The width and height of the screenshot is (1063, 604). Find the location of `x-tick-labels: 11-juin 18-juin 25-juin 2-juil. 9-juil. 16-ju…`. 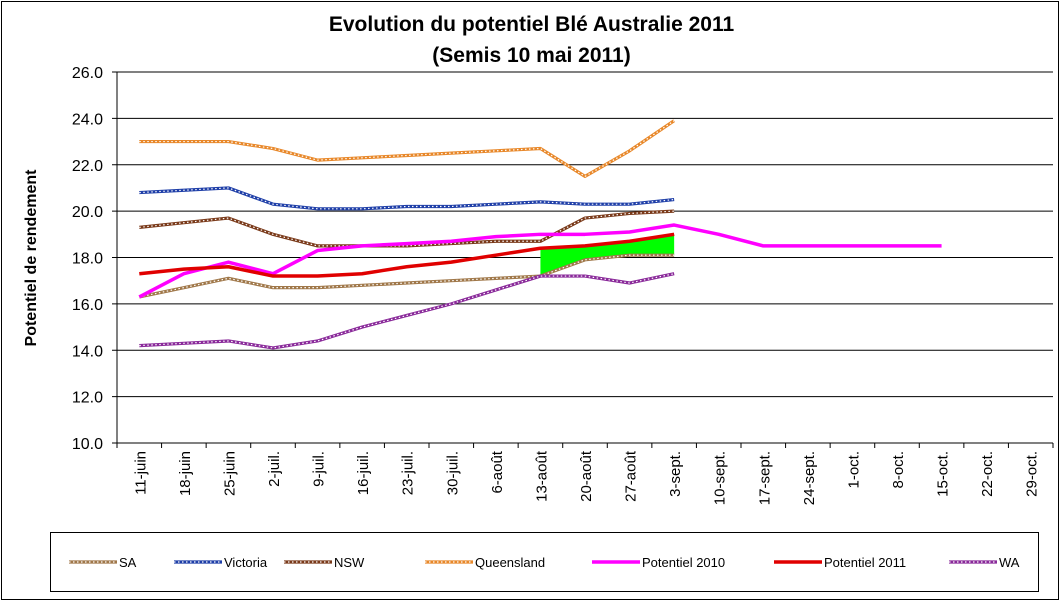

x-tick-labels: 11-juin 18-juin 25-juin 2-juil. 9-juil. 16-ju… is located at coordinates (586, 477).